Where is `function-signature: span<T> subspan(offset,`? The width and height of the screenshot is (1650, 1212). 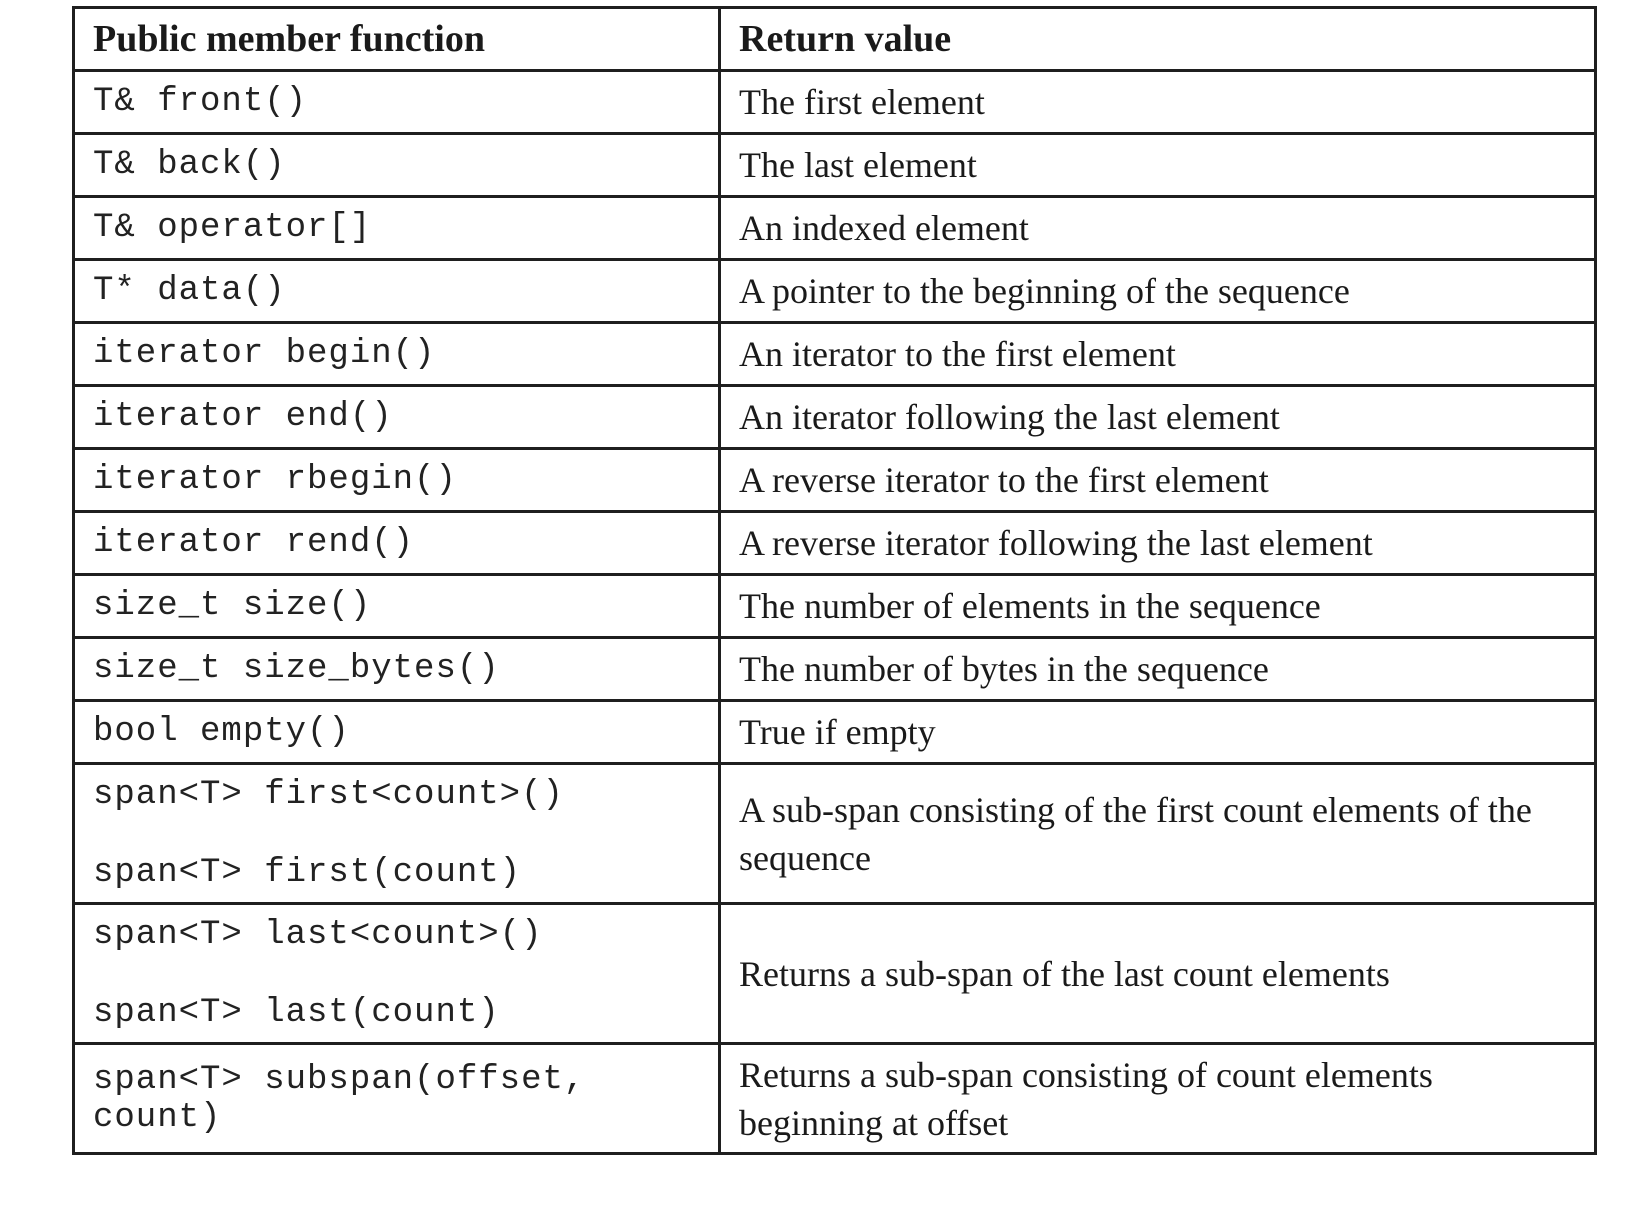
function-signature: span<T> subspan(offset, is located at coordinates (339, 1079).